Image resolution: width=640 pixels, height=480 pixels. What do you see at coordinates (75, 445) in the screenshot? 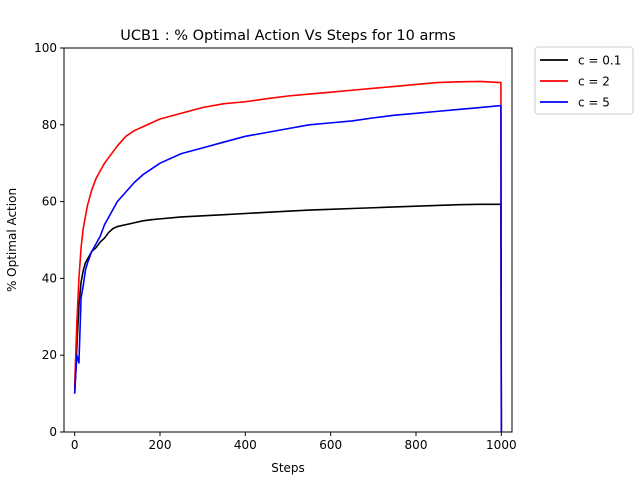
I see `x-tick-label: 0` at bounding box center [75, 445].